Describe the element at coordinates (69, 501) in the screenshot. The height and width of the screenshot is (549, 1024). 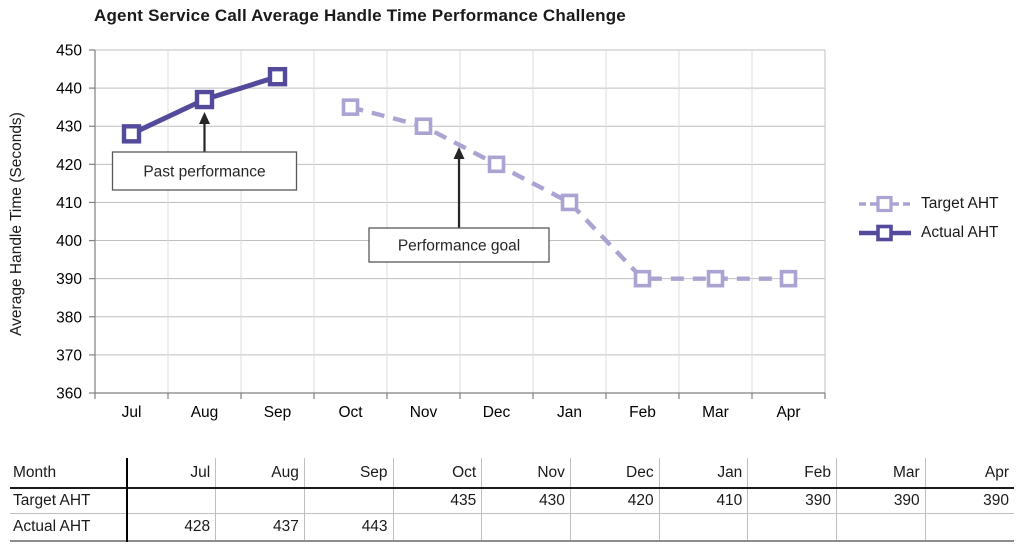
I see `row-label-cell: Target AHT` at that location.